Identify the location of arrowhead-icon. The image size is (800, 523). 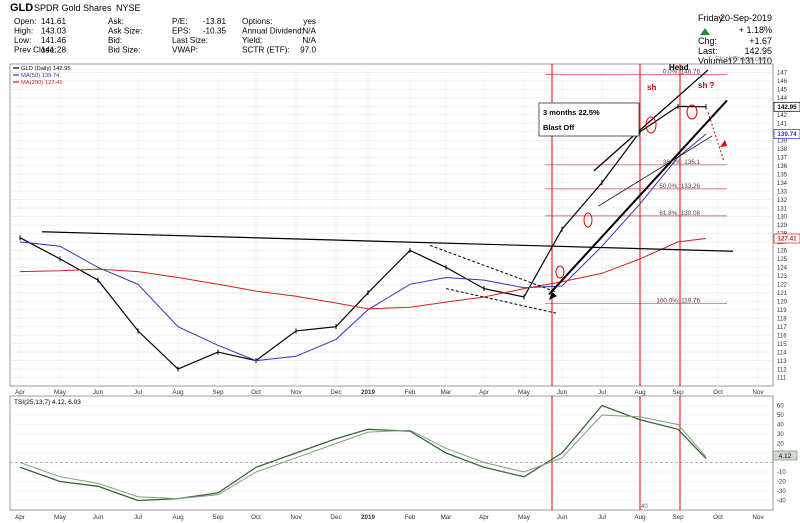
(553, 296).